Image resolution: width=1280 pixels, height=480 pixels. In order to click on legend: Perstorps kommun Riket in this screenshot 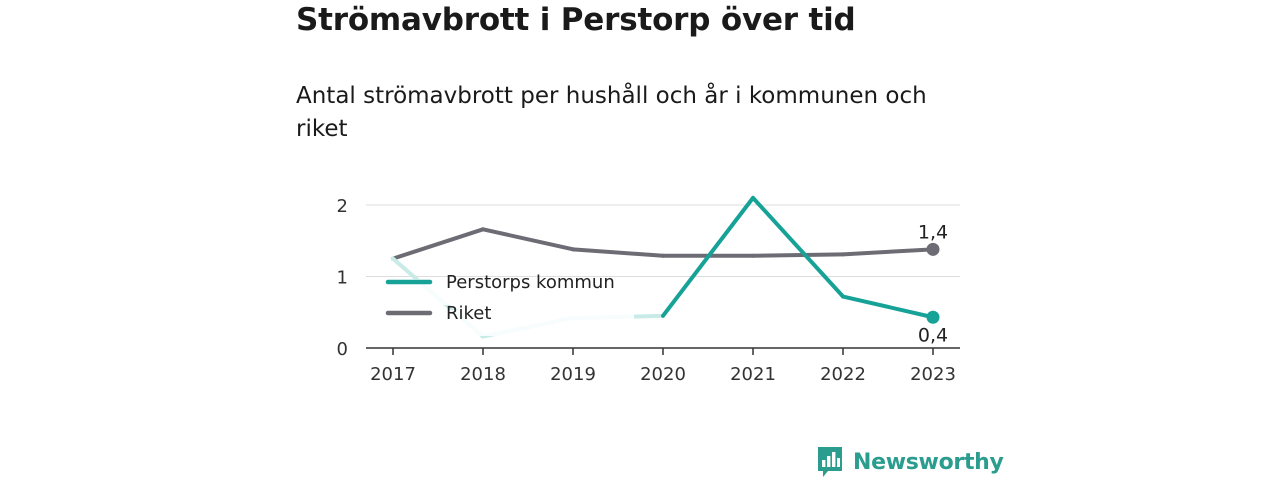, I will do `click(509, 304)`.